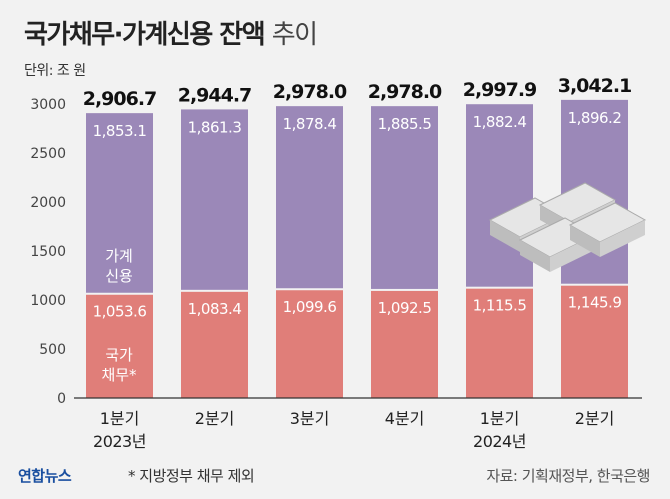 The image size is (670, 499). Describe the element at coordinates (215, 127) in the screenshot. I see `credit-value-label: 1,861.3` at that location.